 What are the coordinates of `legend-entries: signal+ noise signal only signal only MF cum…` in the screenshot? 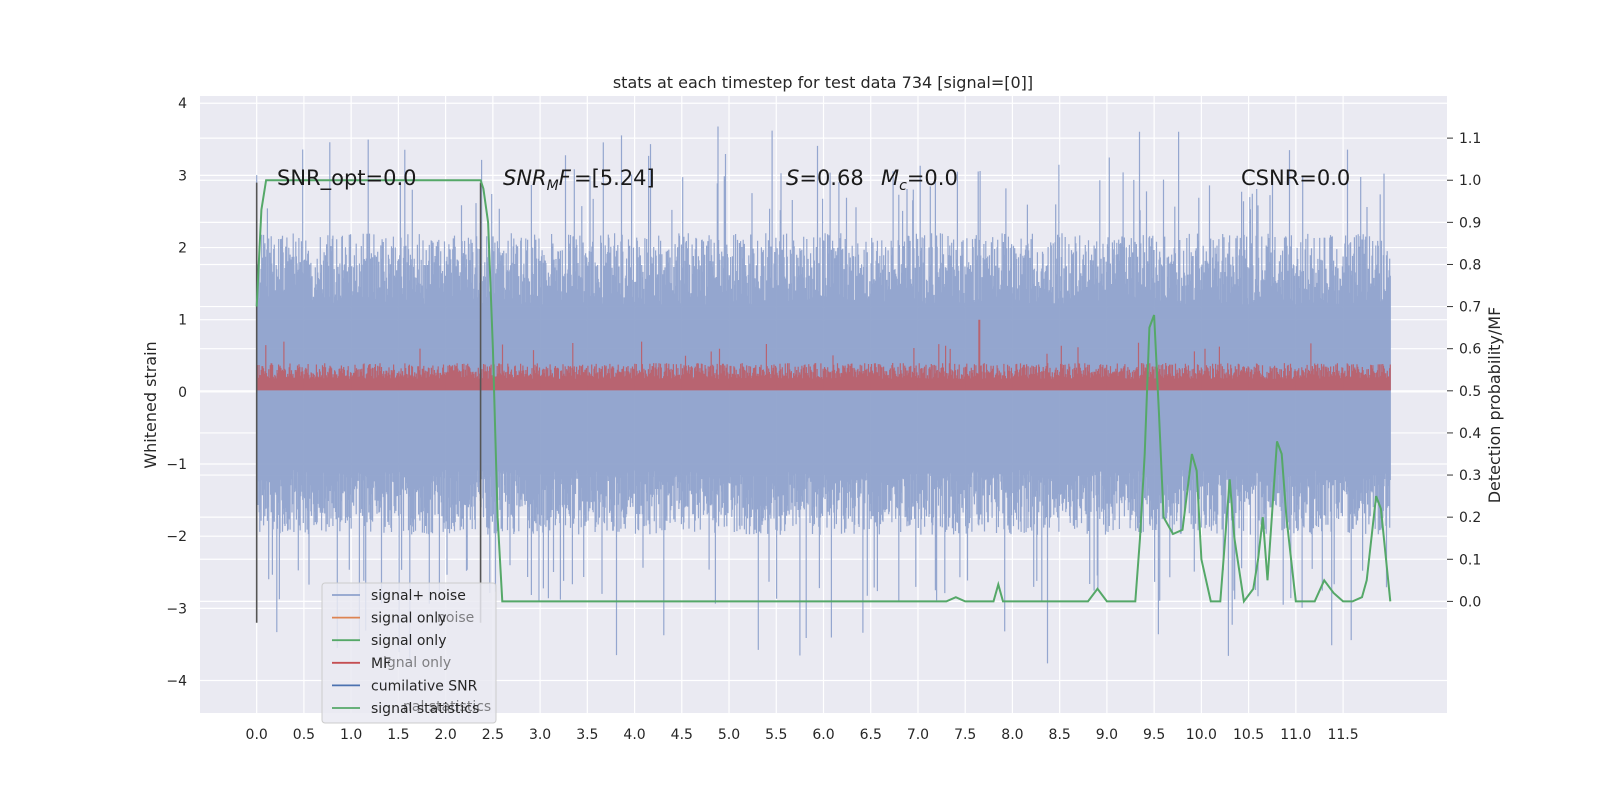 It's located at (405, 652).